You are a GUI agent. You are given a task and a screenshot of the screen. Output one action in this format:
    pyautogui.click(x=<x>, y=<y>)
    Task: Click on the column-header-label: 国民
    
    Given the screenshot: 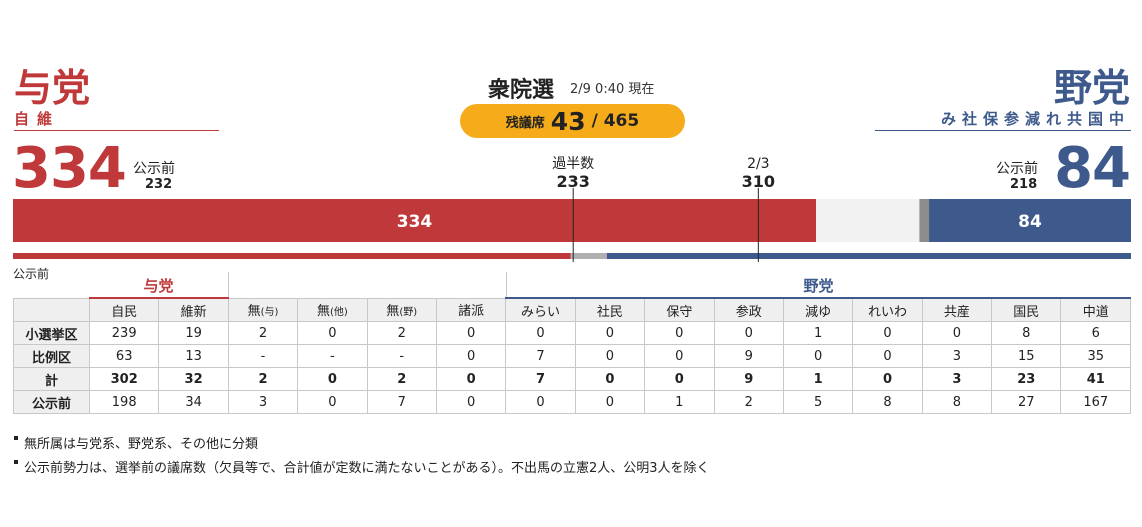 What is the action you would take?
    pyautogui.click(x=1026, y=312)
    